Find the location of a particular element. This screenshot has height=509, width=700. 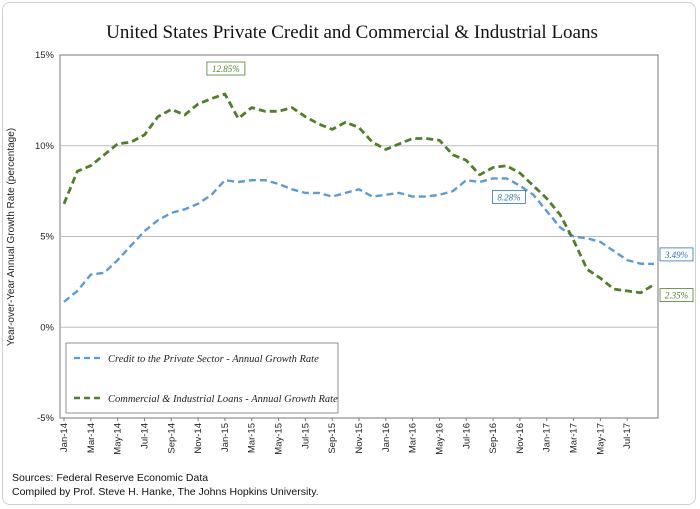

data-label: 2.35% is located at coordinates (676, 296).